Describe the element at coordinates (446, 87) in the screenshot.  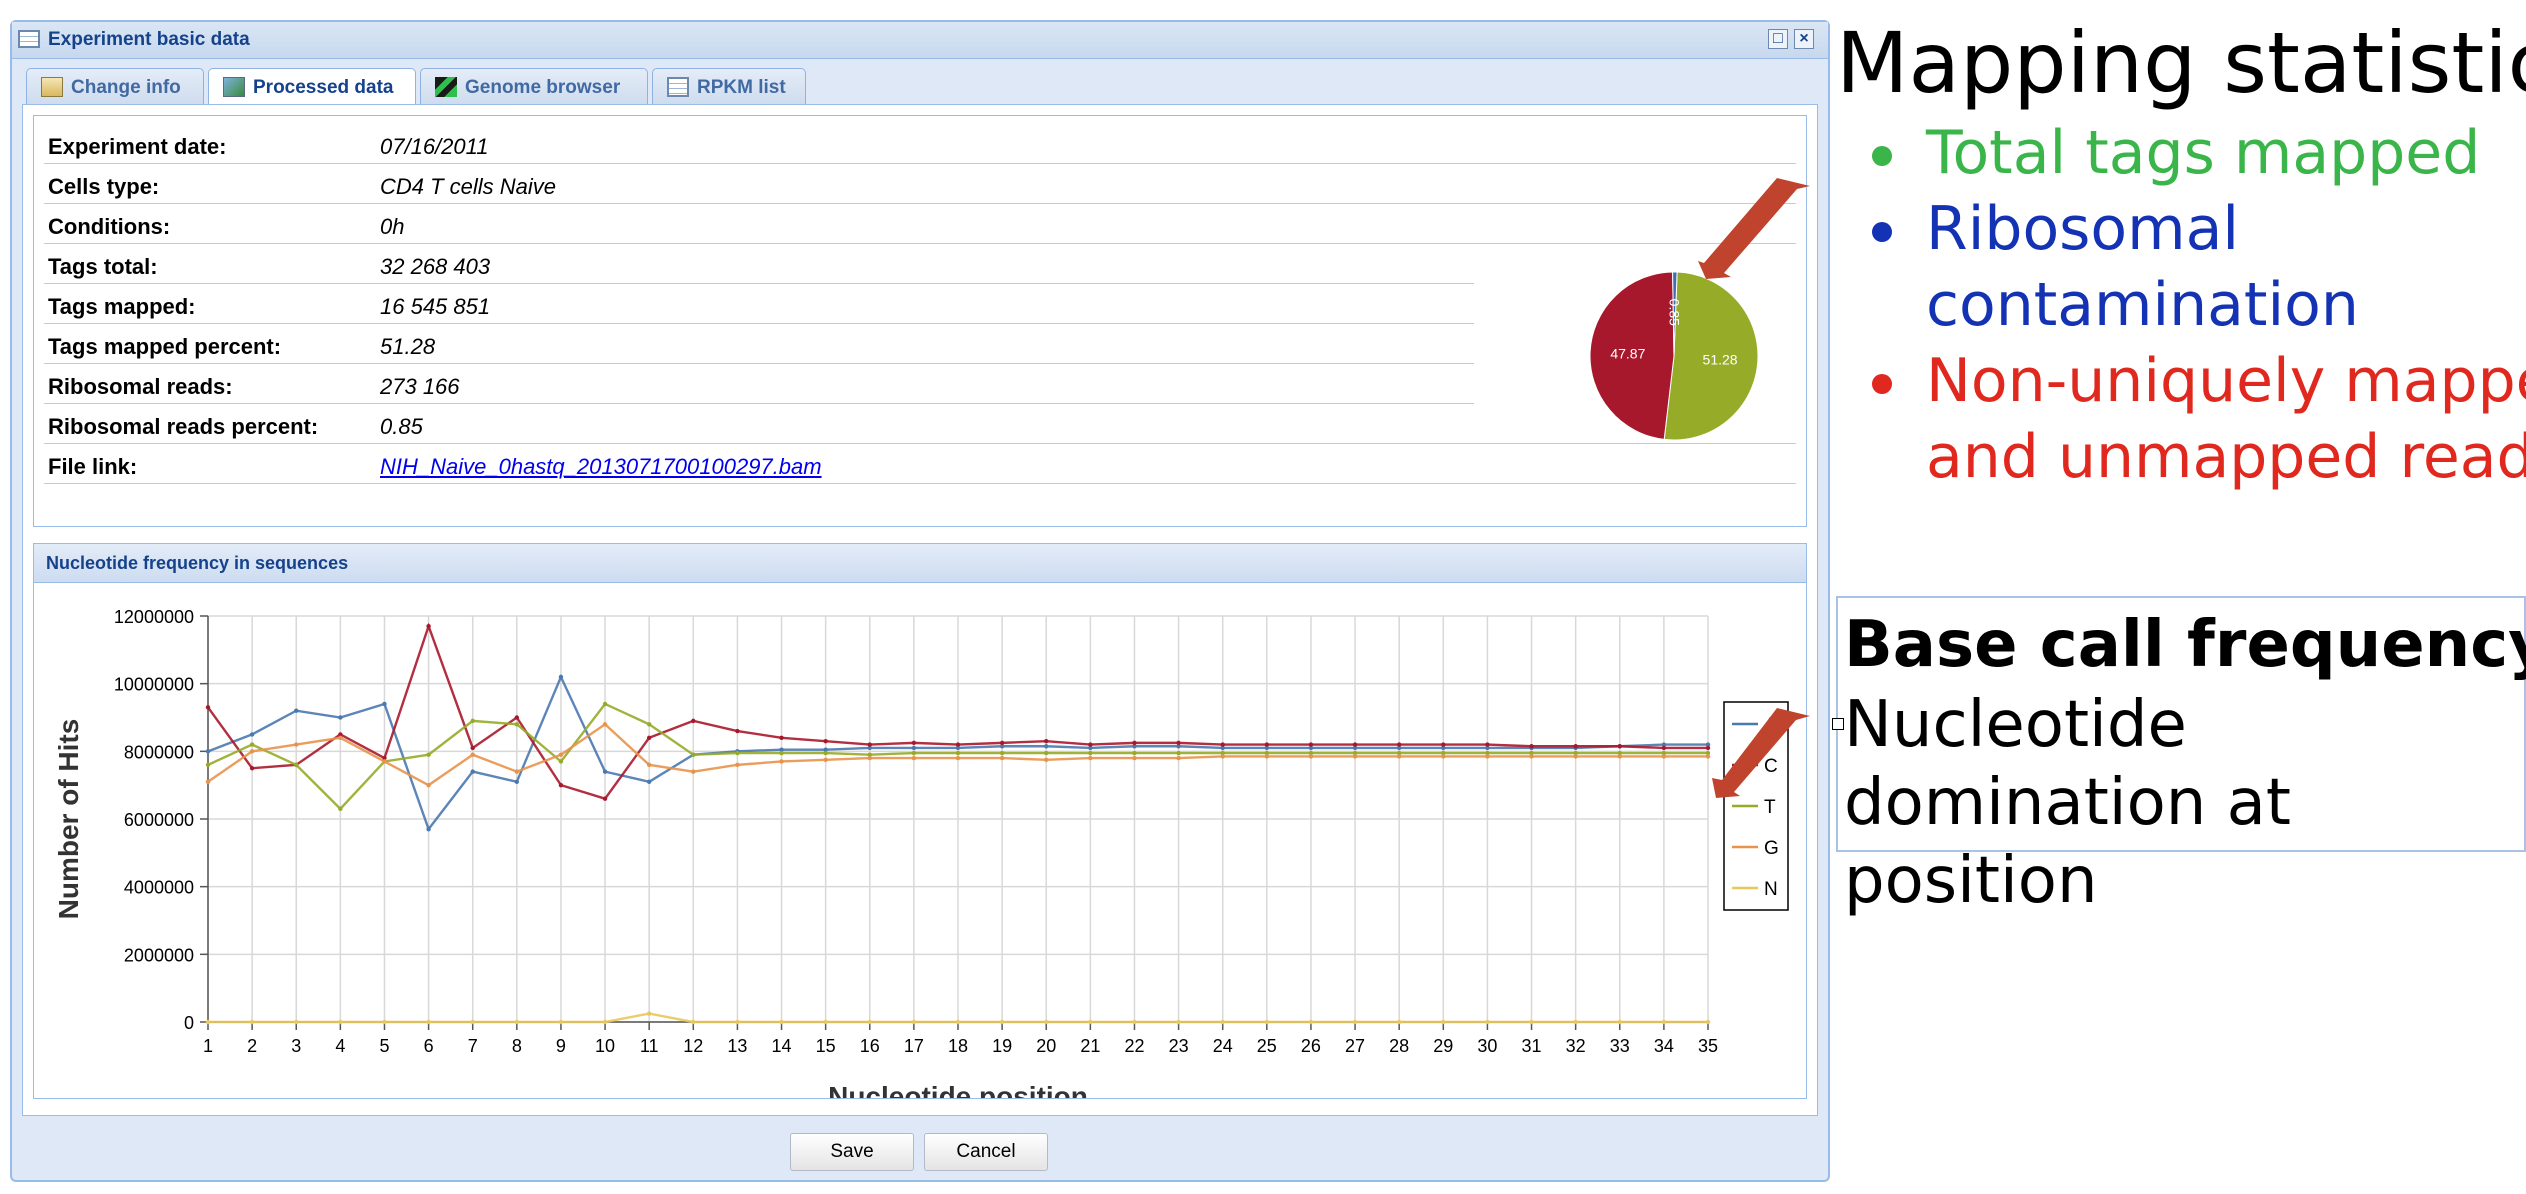
I see `dna-icon` at that location.